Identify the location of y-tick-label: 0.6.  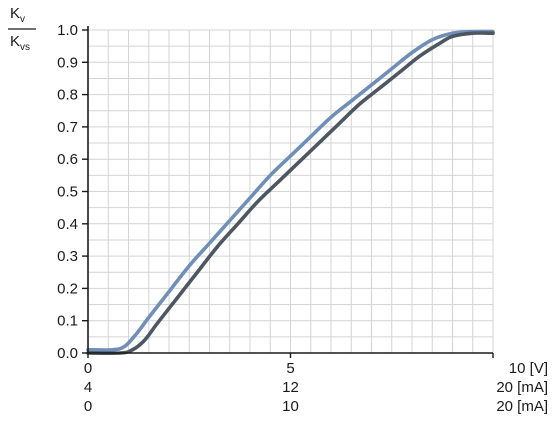
(67, 159).